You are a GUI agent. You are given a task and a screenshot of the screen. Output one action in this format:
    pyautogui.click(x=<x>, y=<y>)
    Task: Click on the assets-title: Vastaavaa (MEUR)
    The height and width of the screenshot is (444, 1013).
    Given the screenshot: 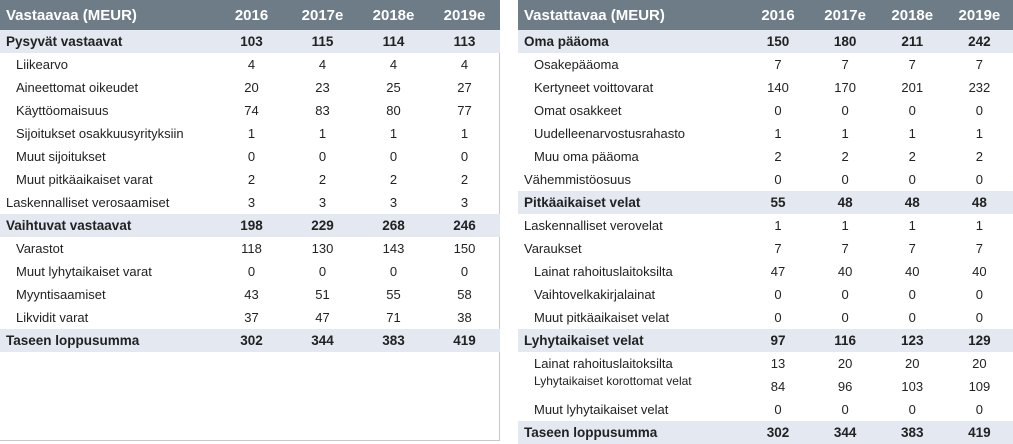 What is the action you would take?
    pyautogui.click(x=71, y=15)
    